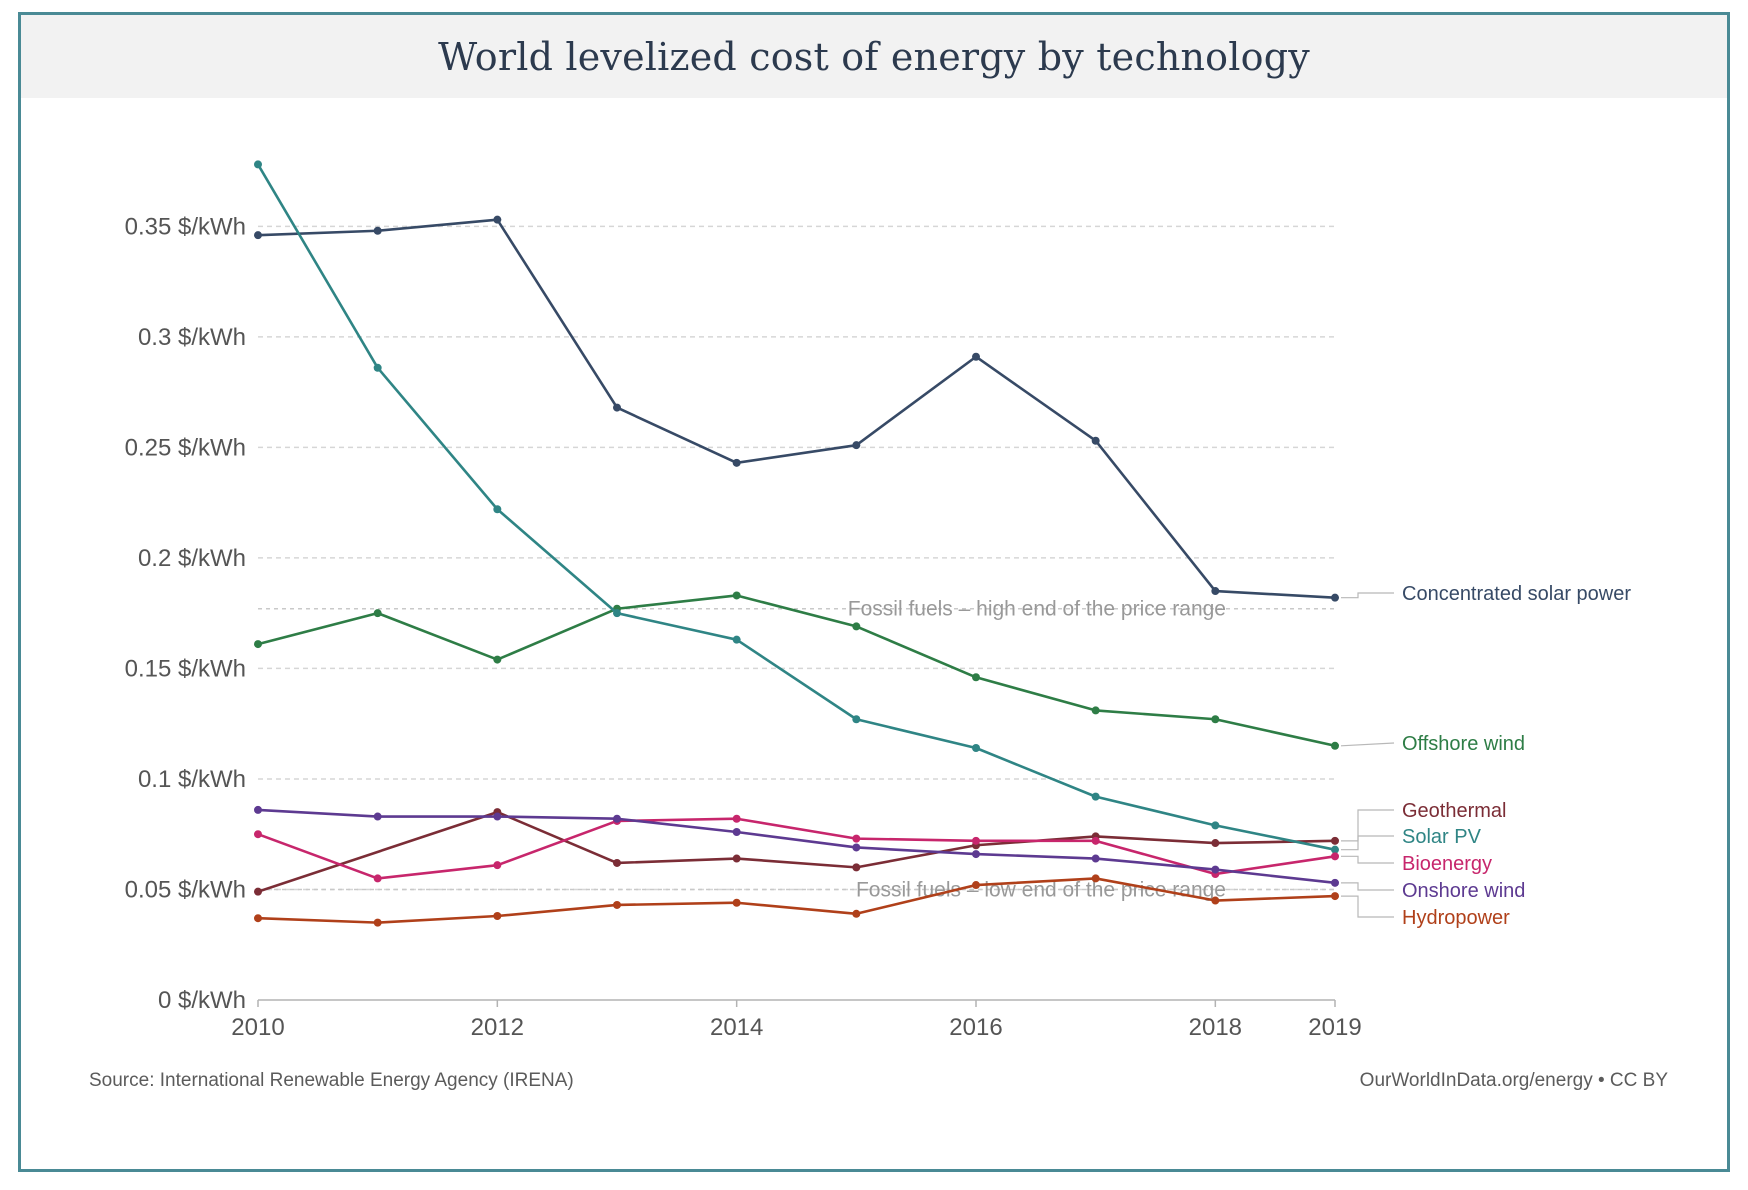 This screenshot has width=1748, height=1190. What do you see at coordinates (736, 1027) in the screenshot?
I see `x-tick-label: 2014` at bounding box center [736, 1027].